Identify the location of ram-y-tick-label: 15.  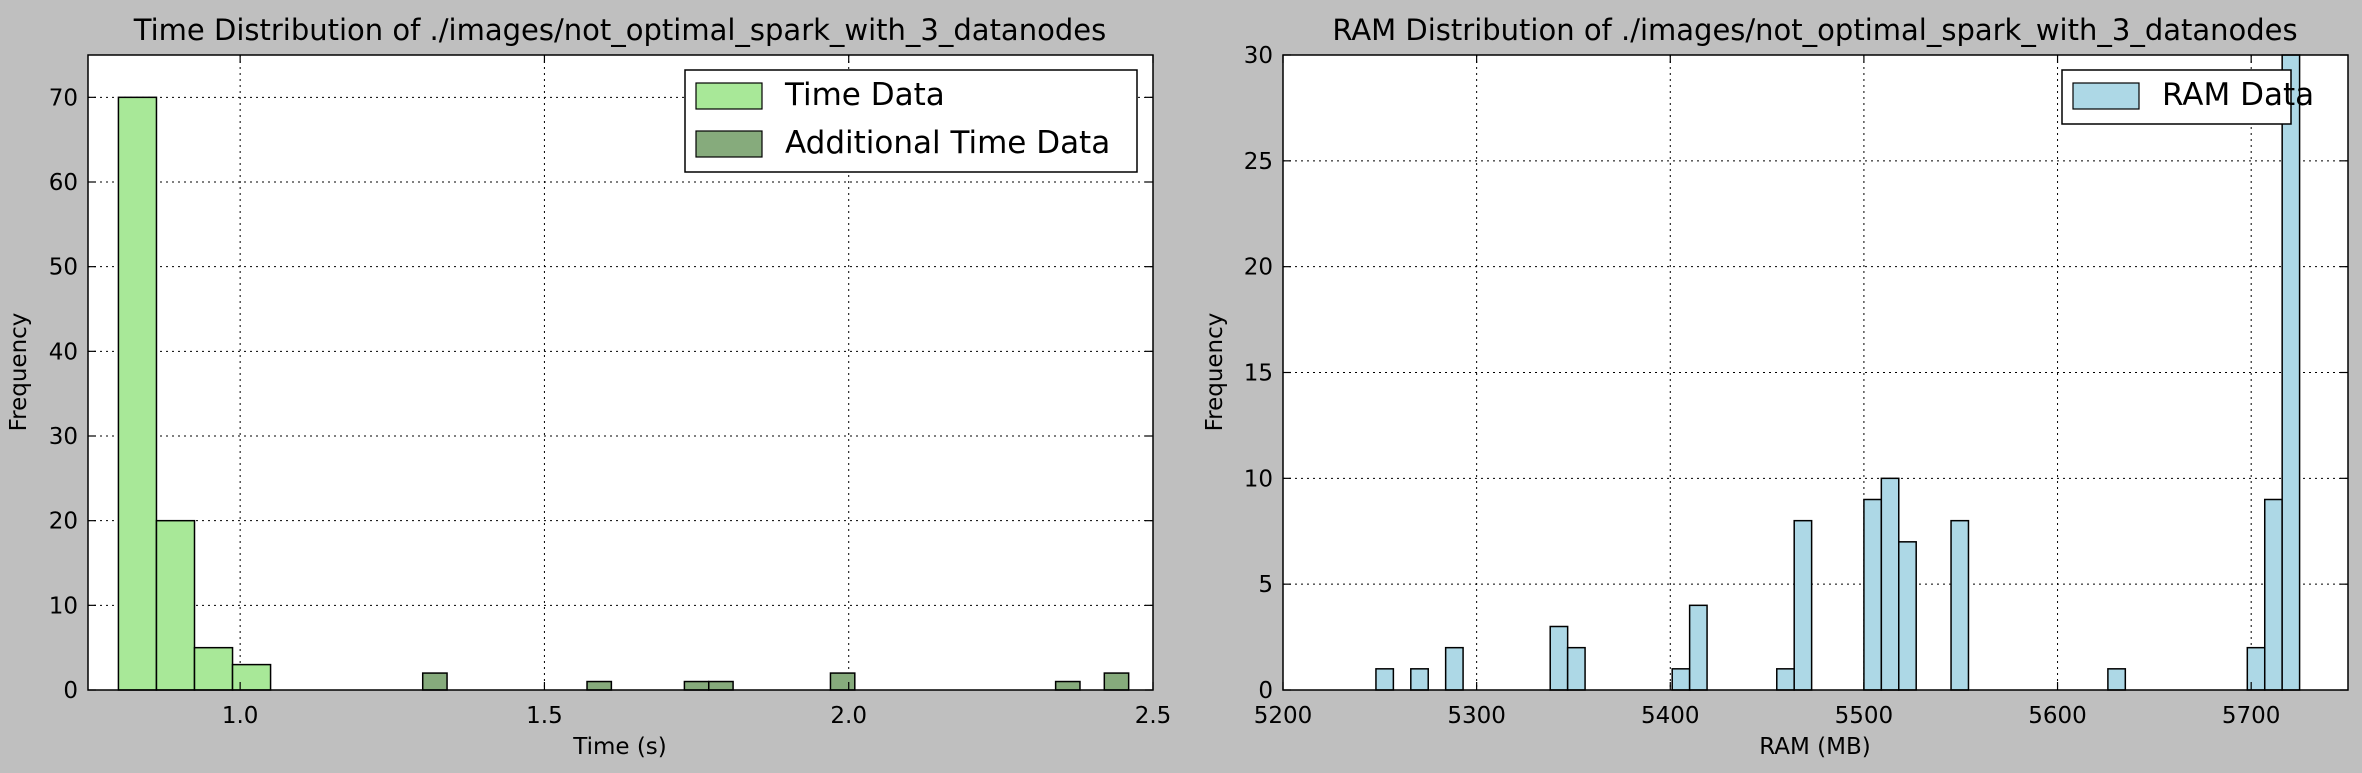
(1258, 374).